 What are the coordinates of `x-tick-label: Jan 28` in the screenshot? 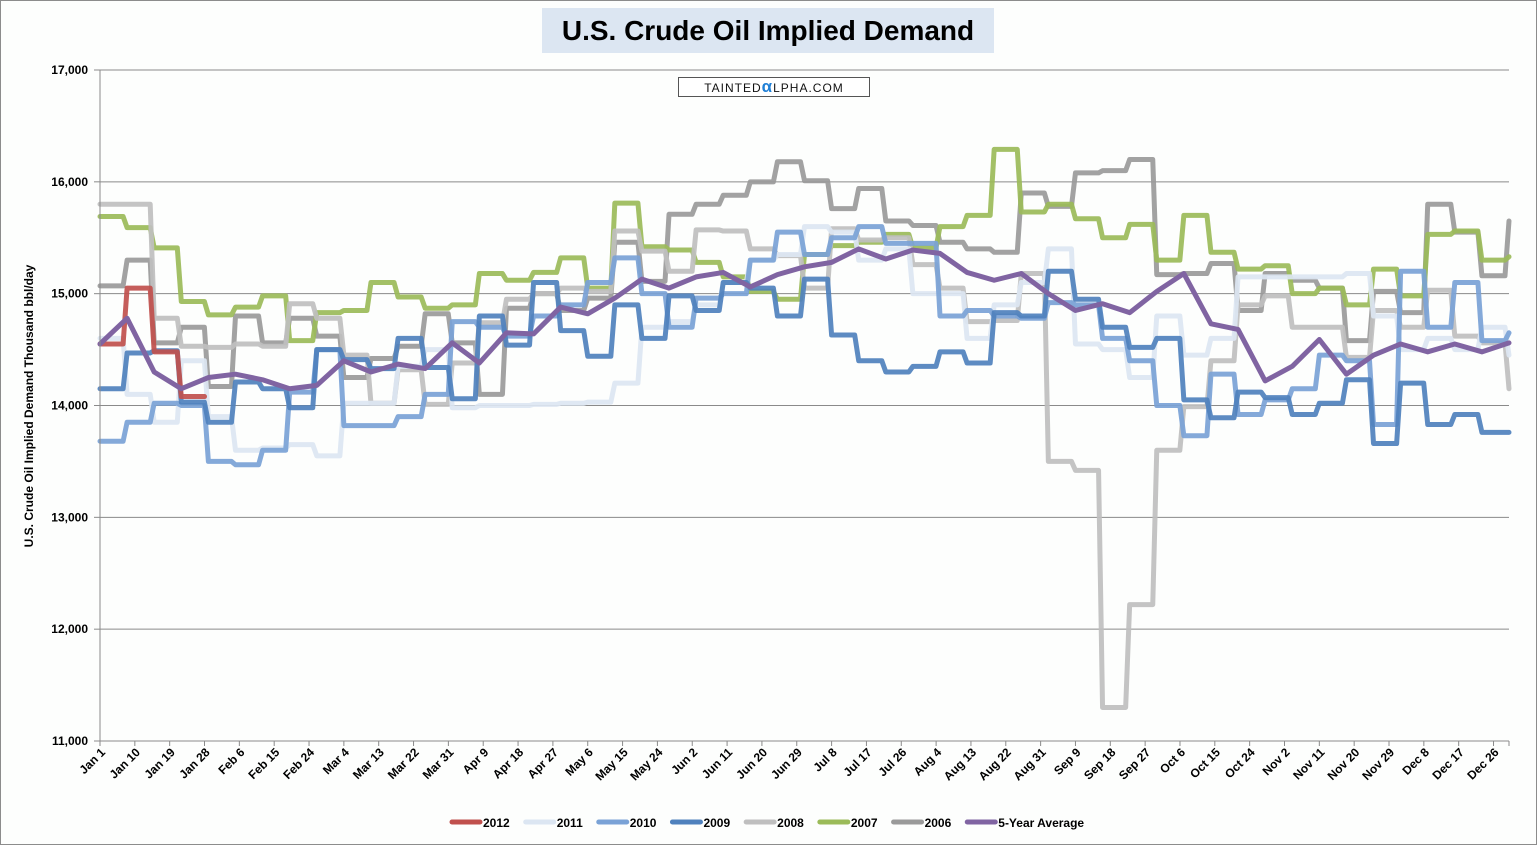 It's located at (194, 763).